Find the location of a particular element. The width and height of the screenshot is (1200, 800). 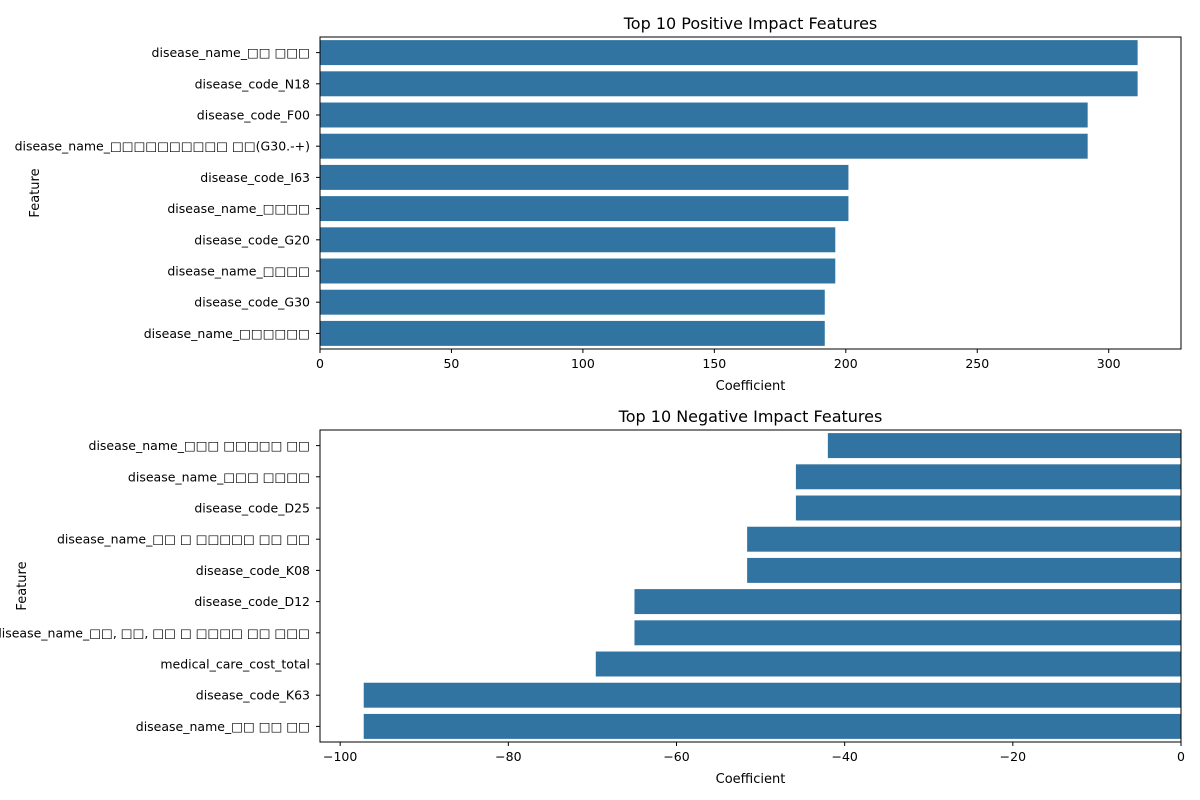

xtick-label-positive-4: 200 is located at coordinates (846, 363).